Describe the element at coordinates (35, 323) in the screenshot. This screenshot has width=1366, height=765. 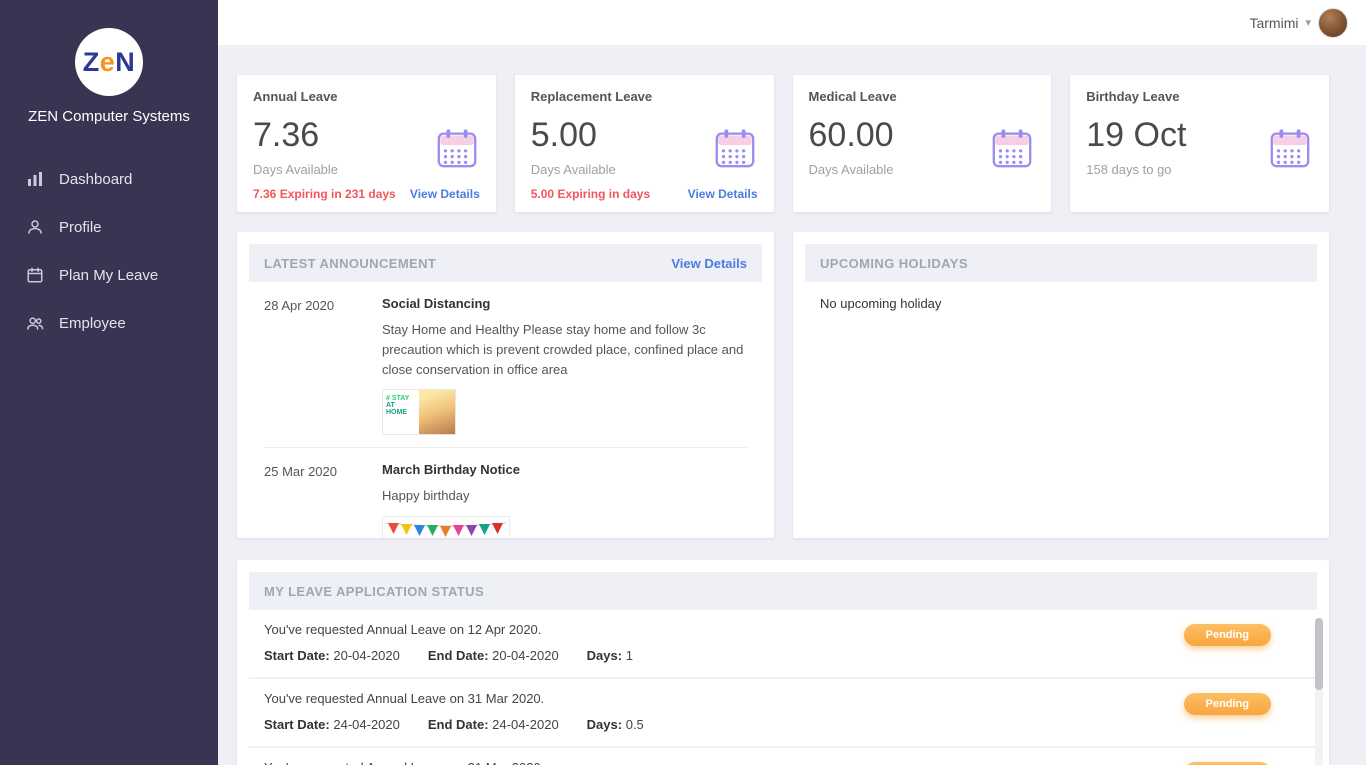
I see `people-icon` at that location.